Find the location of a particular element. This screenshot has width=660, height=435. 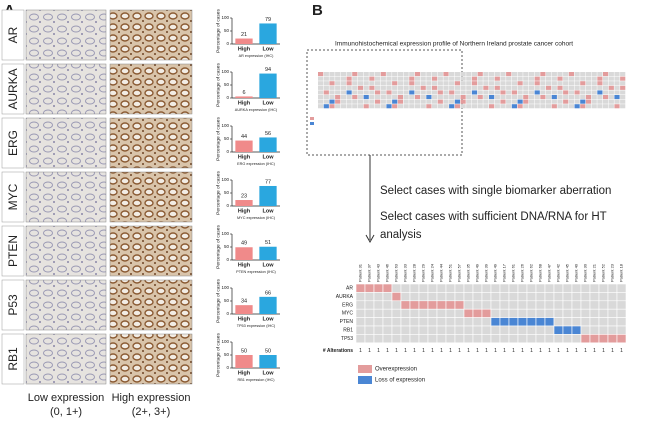

y-axis-label: Percentage of cases is located at coordinates (218, 247).